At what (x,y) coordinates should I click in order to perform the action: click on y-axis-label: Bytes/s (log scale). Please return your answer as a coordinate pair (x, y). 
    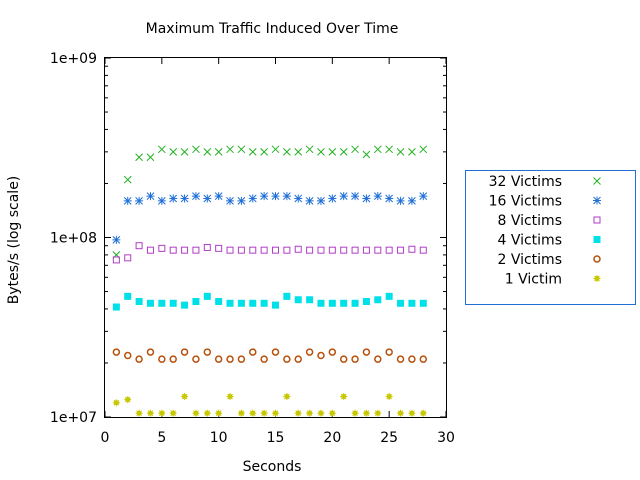
    Looking at the image, I should click on (14, 240).